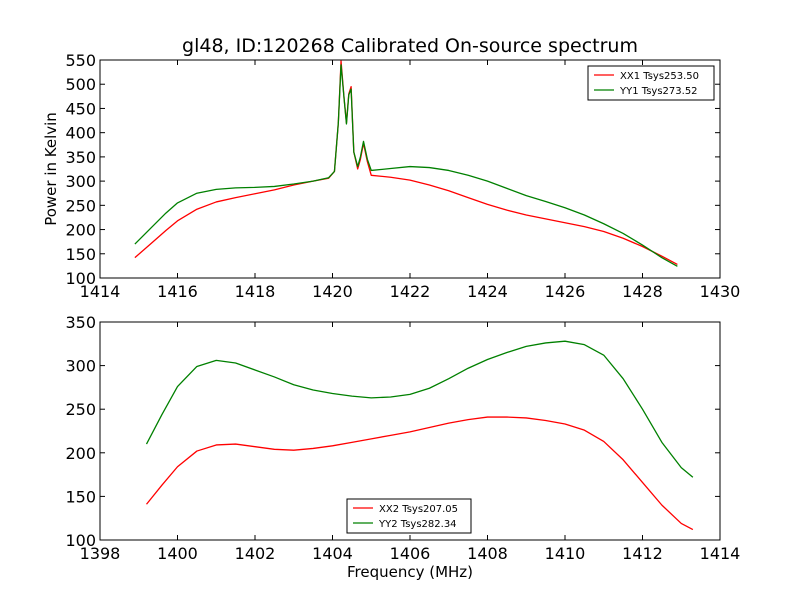 The image size is (800, 600). What do you see at coordinates (418, 509) in the screenshot?
I see `legend-label-1: XX2 Tsys207.05` at bounding box center [418, 509].